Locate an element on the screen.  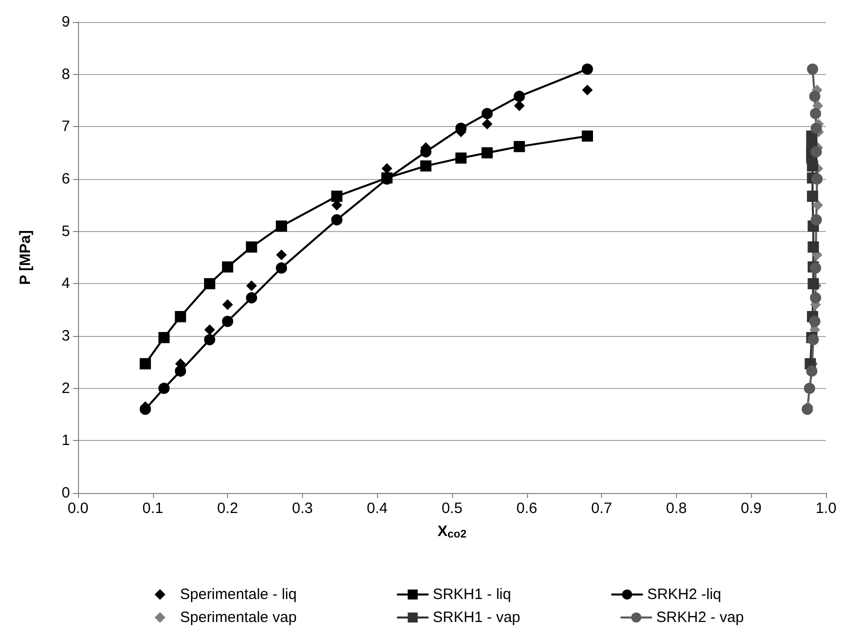
y-tick-label: 2 is located at coordinates (66, 388).